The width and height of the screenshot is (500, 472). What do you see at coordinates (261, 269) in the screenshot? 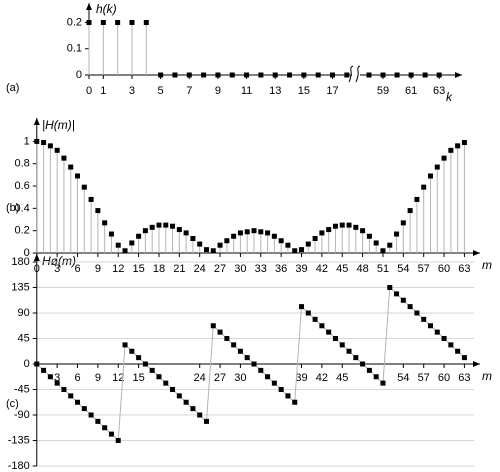
I see `x-tick-label: 33` at bounding box center [261, 269].